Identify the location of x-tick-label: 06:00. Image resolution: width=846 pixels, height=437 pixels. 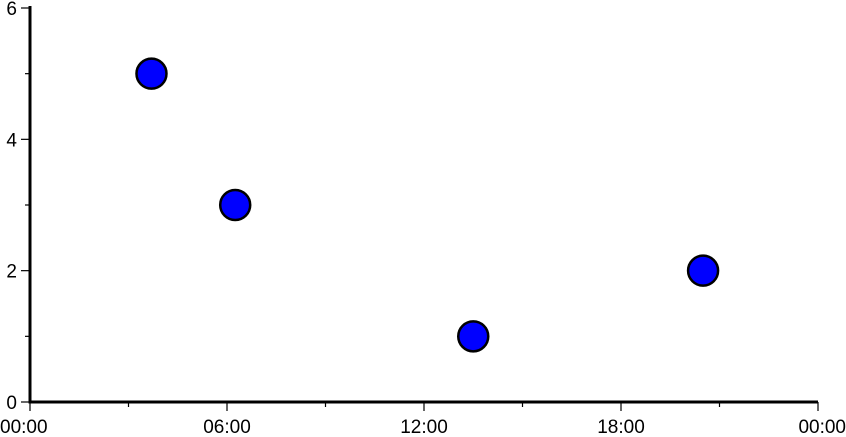
(227, 427).